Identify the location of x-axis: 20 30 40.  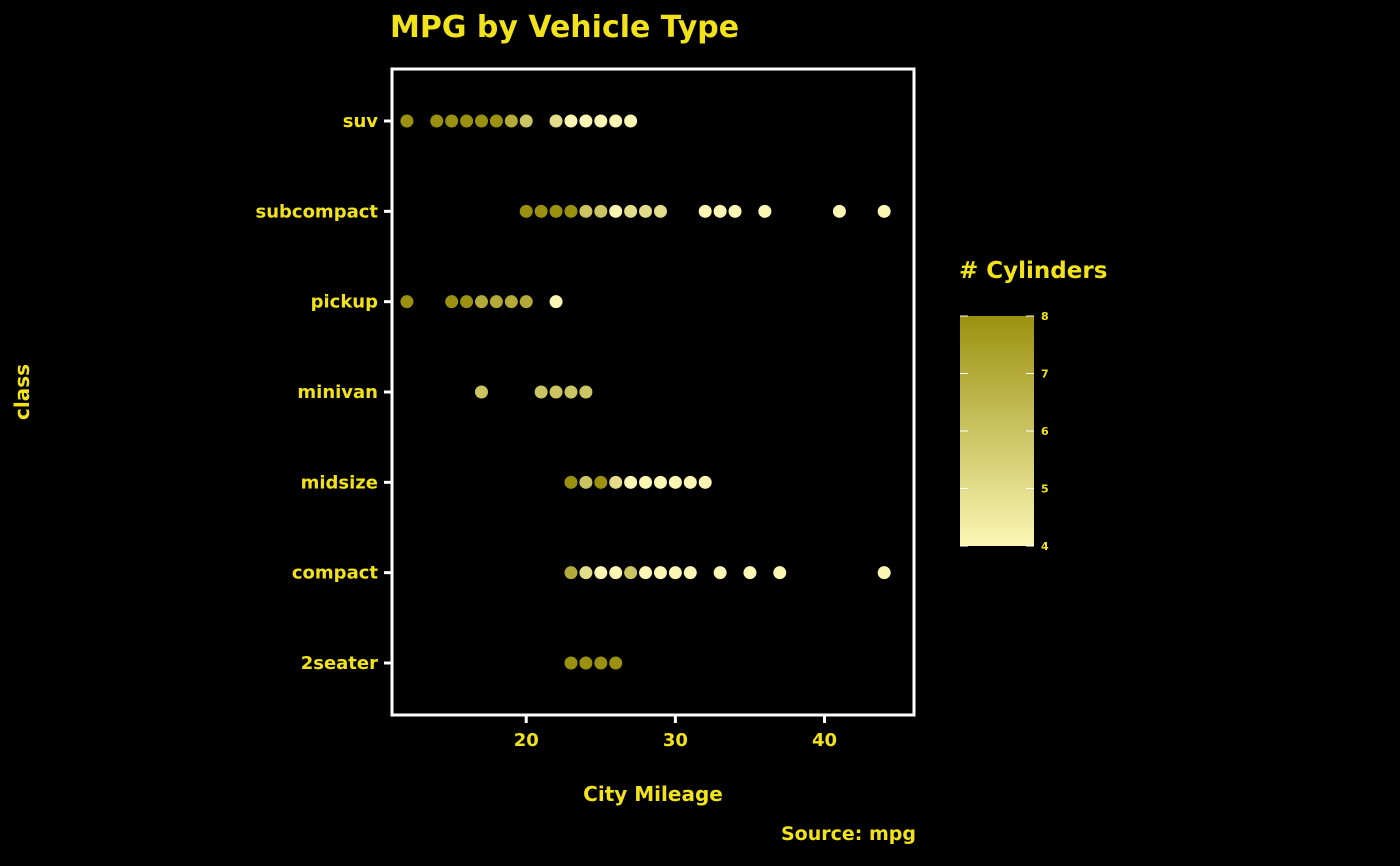
(675, 733).